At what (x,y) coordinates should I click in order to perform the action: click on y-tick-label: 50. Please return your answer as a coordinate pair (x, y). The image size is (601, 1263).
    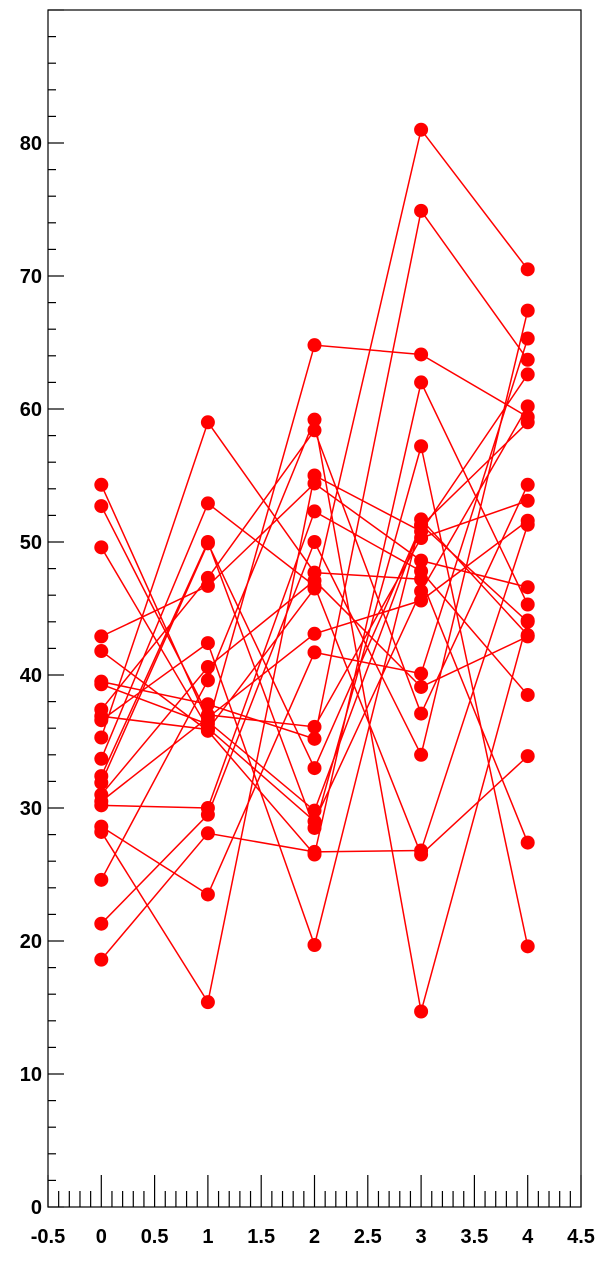
    Looking at the image, I should click on (31, 543).